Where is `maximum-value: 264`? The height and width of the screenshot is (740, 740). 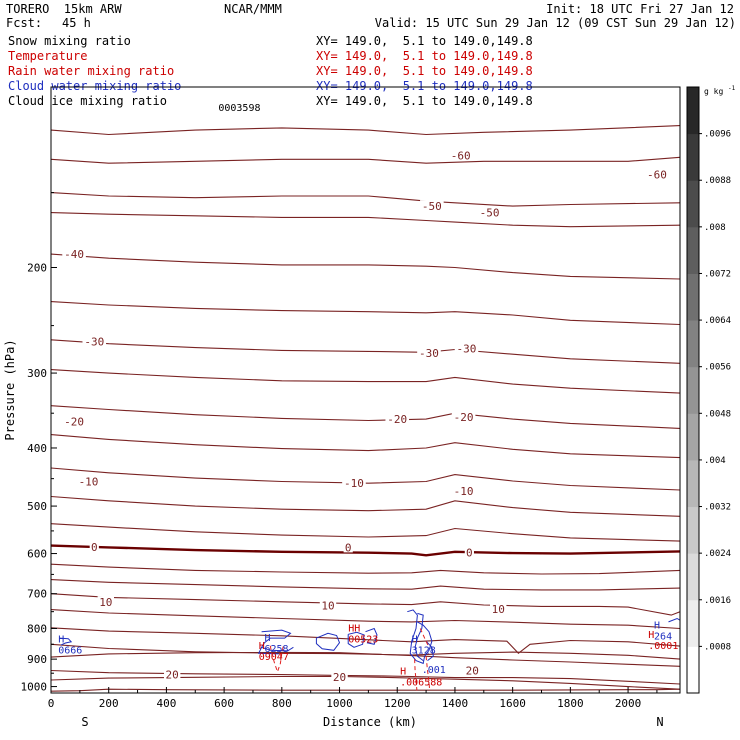
maximum-value: 264 is located at coordinates (663, 636).